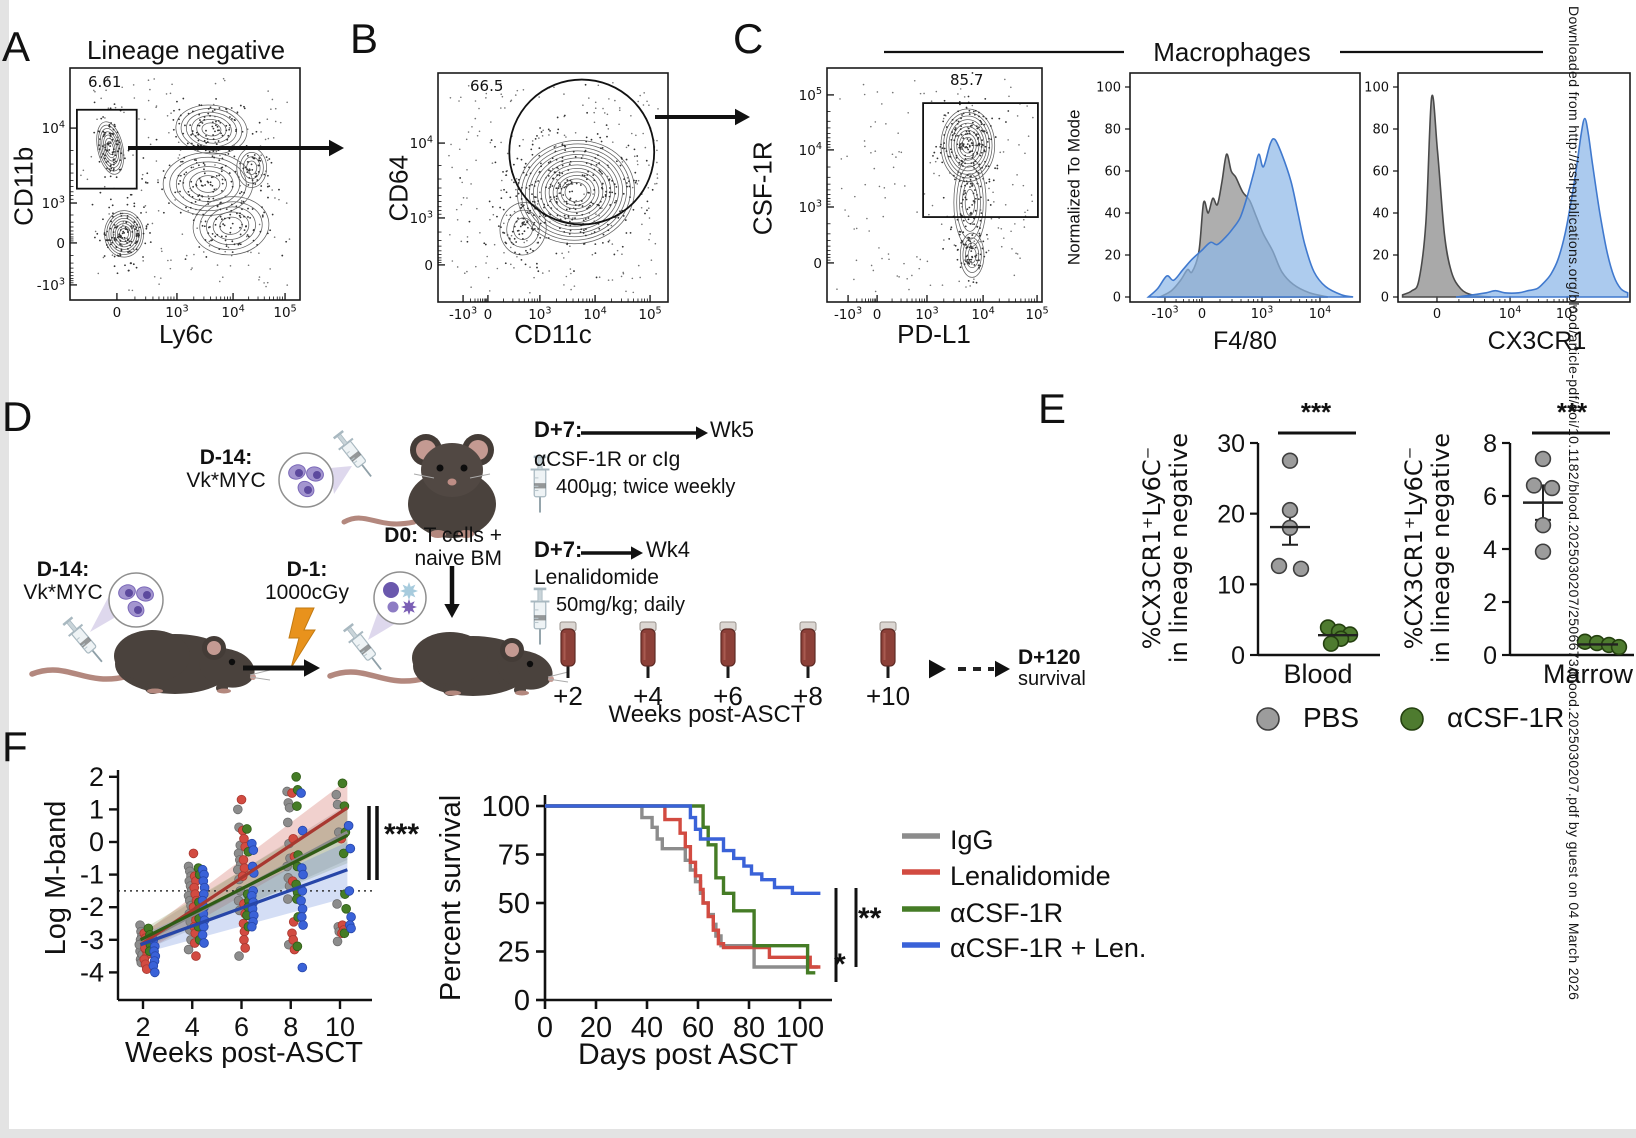  What do you see at coordinates (1558, 550) in the screenshot?
I see `e-marrow-plot: 0 2 4 6 8` at bounding box center [1558, 550].